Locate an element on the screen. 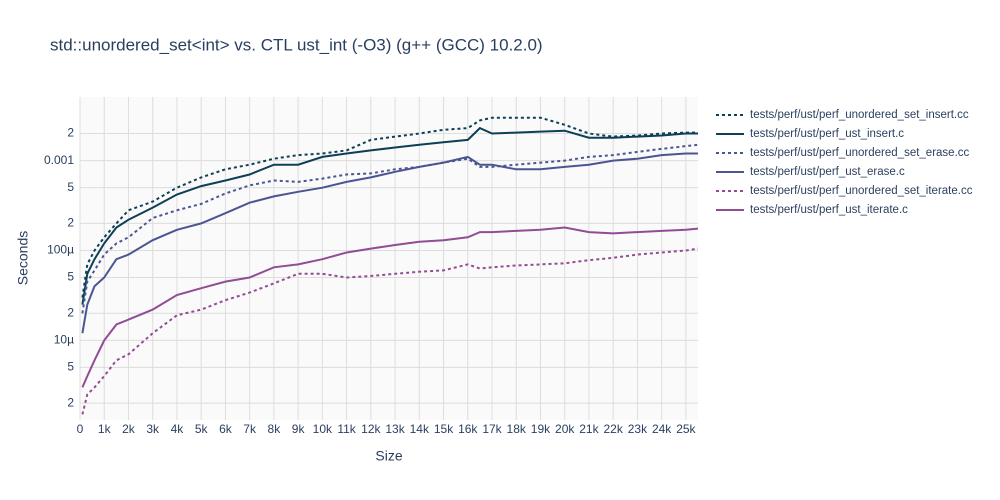 The height and width of the screenshot is (500, 1000). x-tick-label: 20k is located at coordinates (565, 429).